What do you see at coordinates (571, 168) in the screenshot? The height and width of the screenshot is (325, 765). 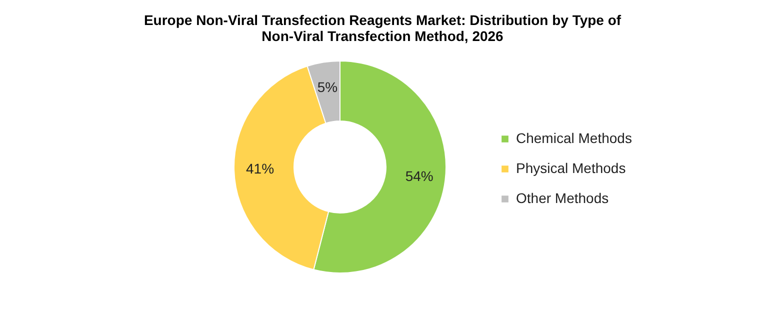 I see `legend-label: Physical Methods` at bounding box center [571, 168].